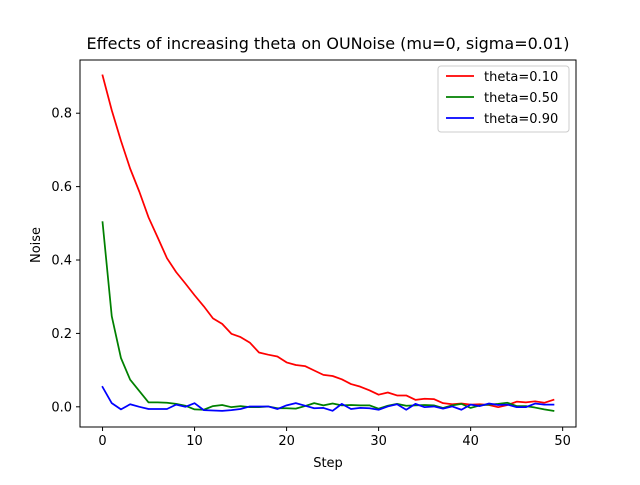 The height and width of the screenshot is (485, 640). What do you see at coordinates (61, 407) in the screenshot?
I see `y-tick-label: 0.0` at bounding box center [61, 407].